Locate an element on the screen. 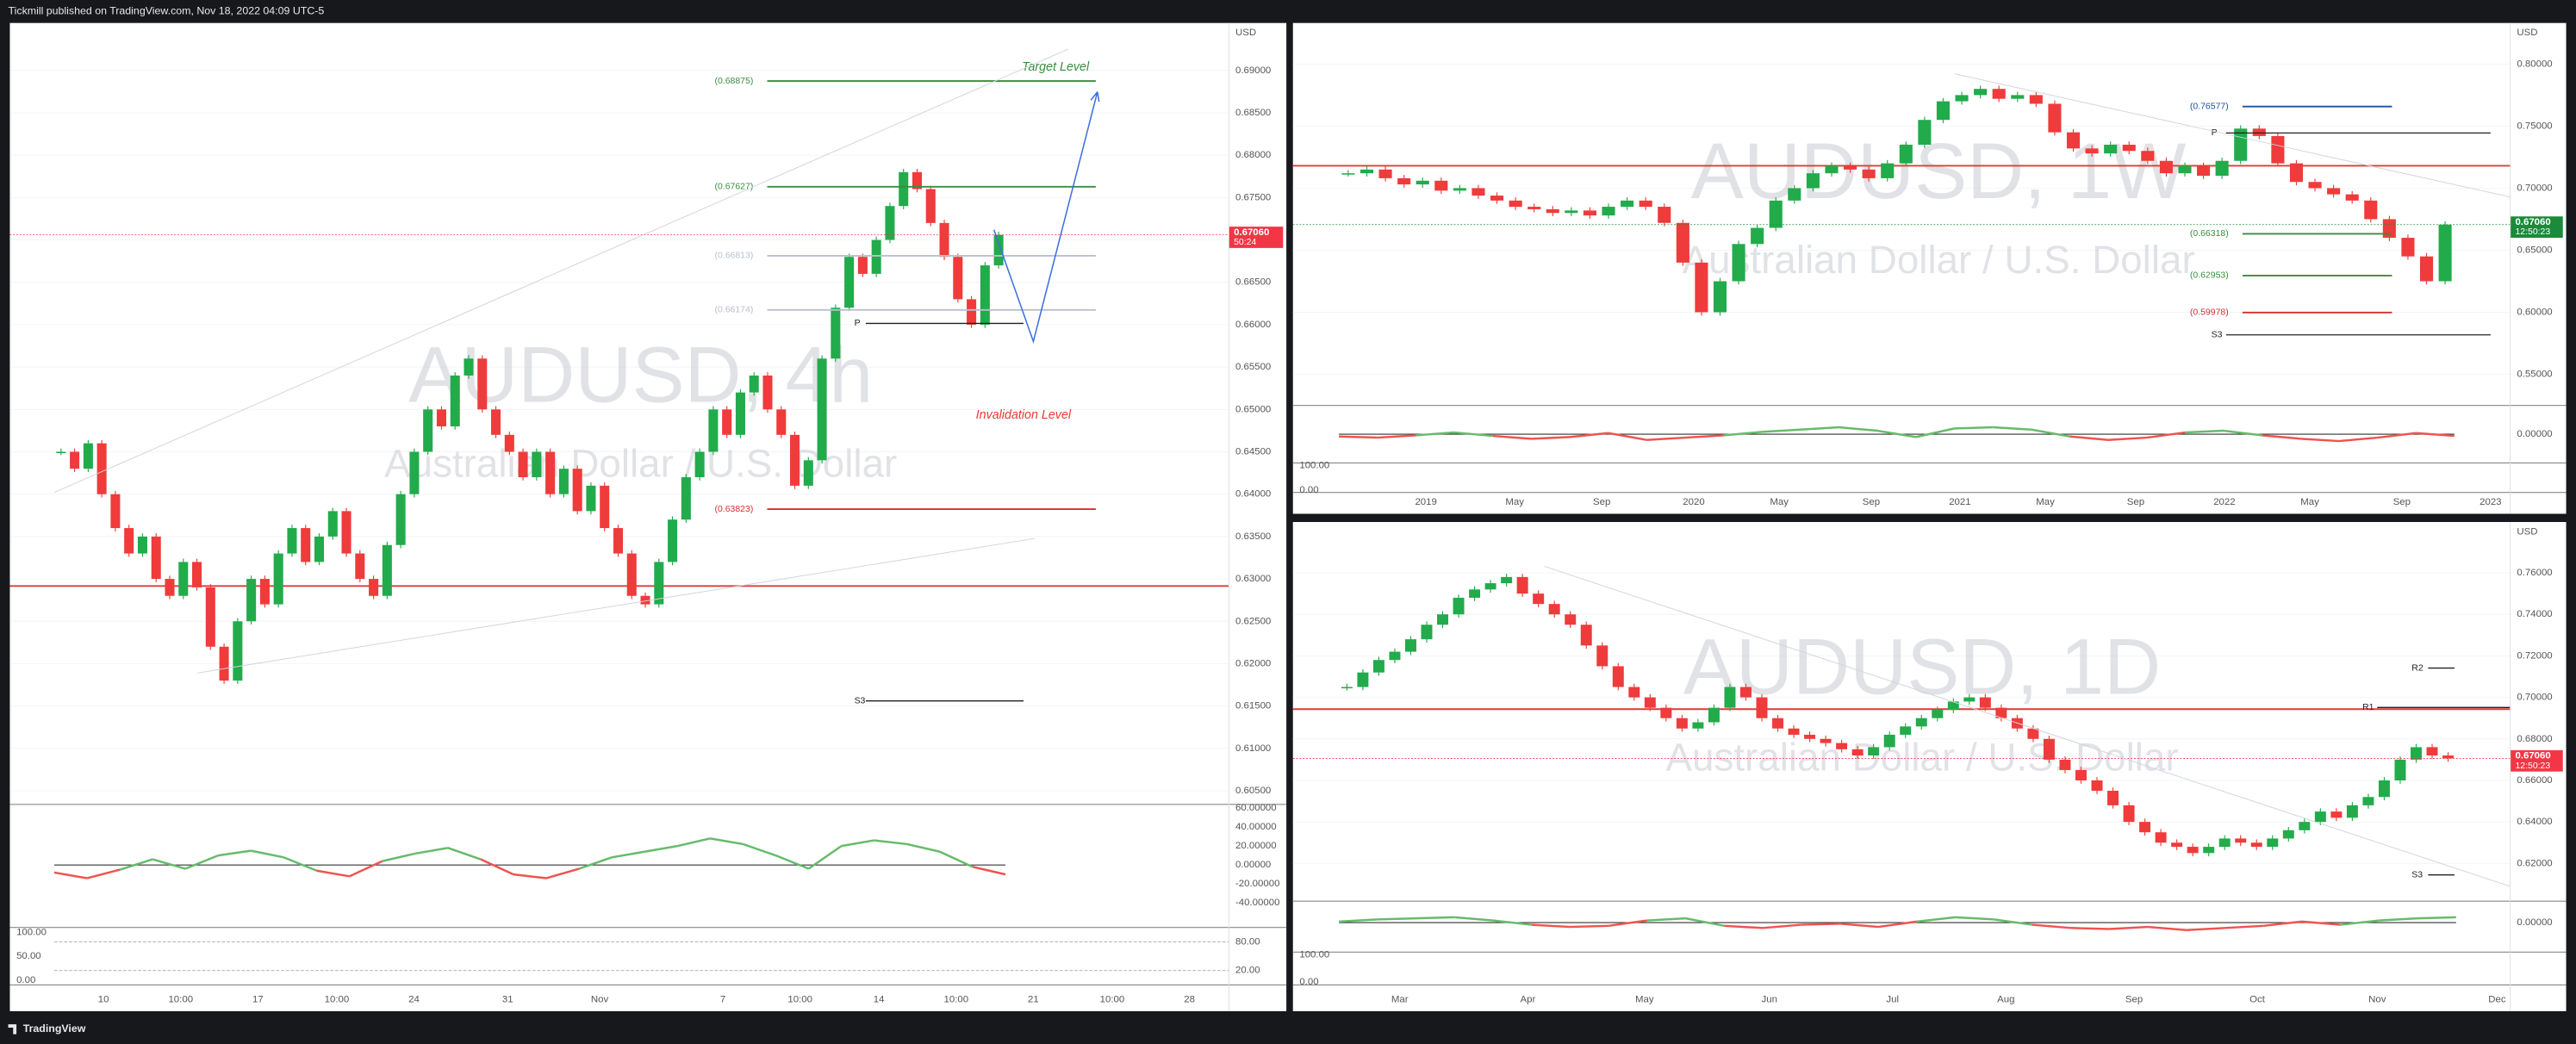  level-label: (0.63823) is located at coordinates (734, 509).